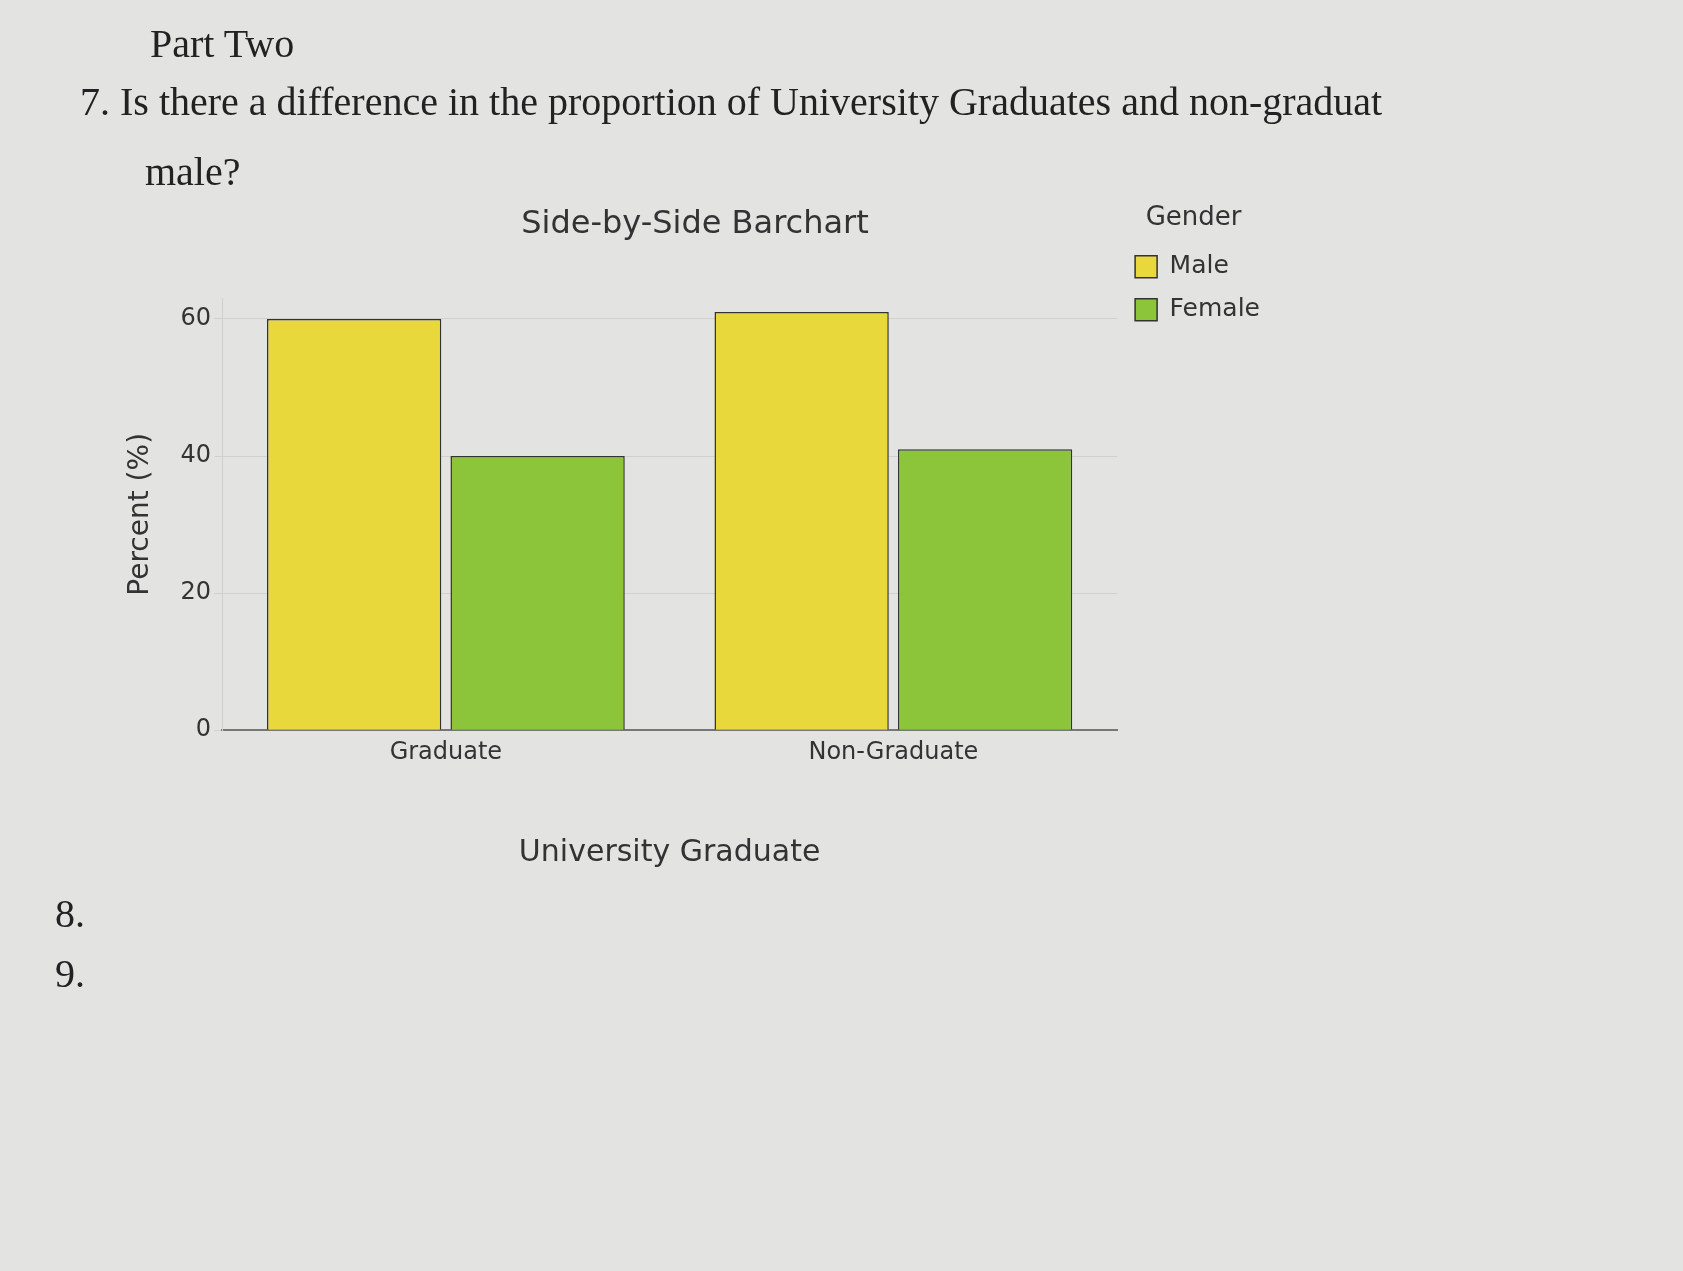 This screenshot has width=1683, height=1271. What do you see at coordinates (70, 973) in the screenshot?
I see `text: 9.` at bounding box center [70, 973].